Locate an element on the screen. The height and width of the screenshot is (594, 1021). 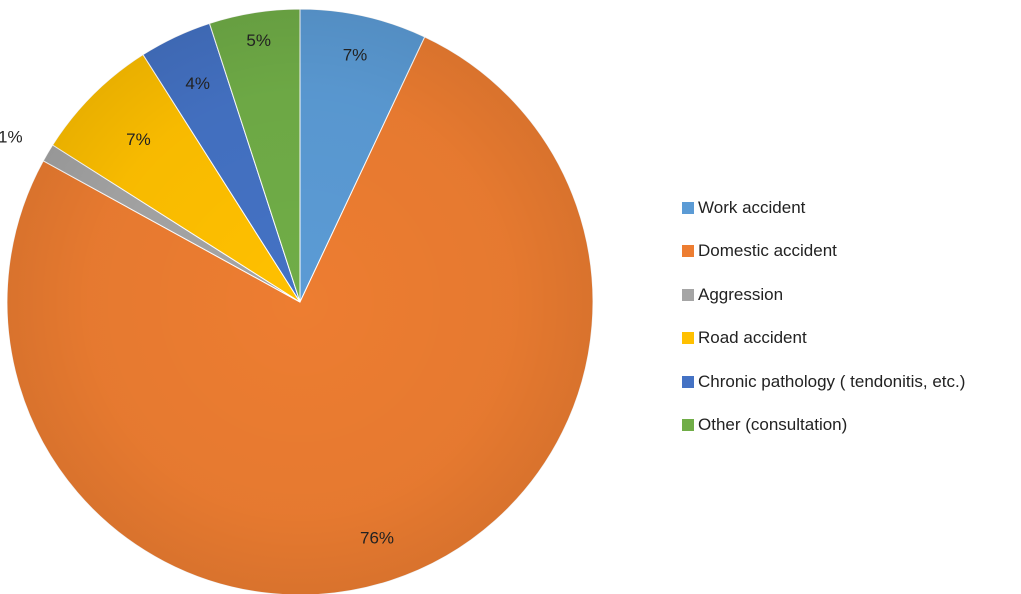
legend-item-other-consultation: Other (consultation) is located at coordinates (823, 426).